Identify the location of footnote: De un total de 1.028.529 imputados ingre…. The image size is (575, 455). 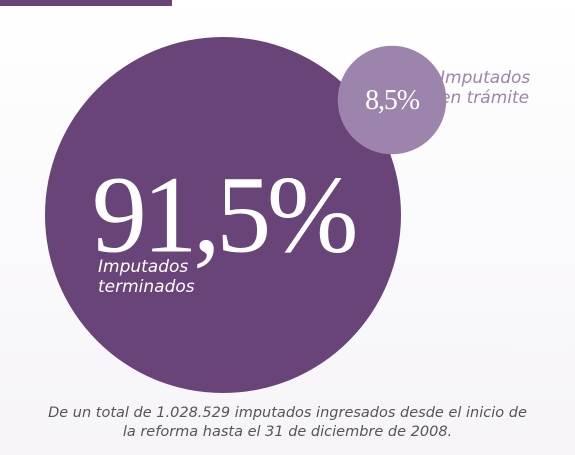
(287, 422).